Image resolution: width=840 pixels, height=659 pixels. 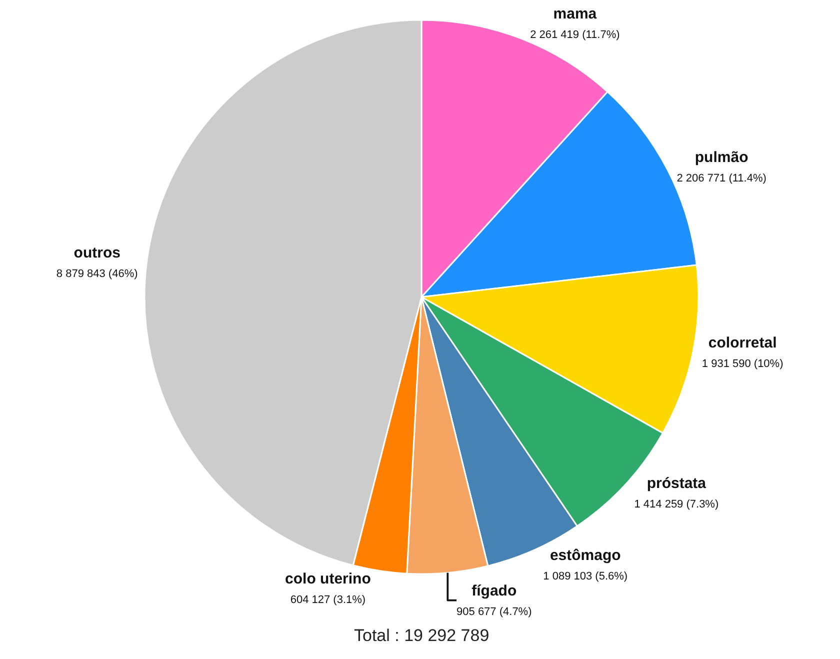 I want to click on data-label: 1 089 103 (5.6%), so click(x=585, y=576).